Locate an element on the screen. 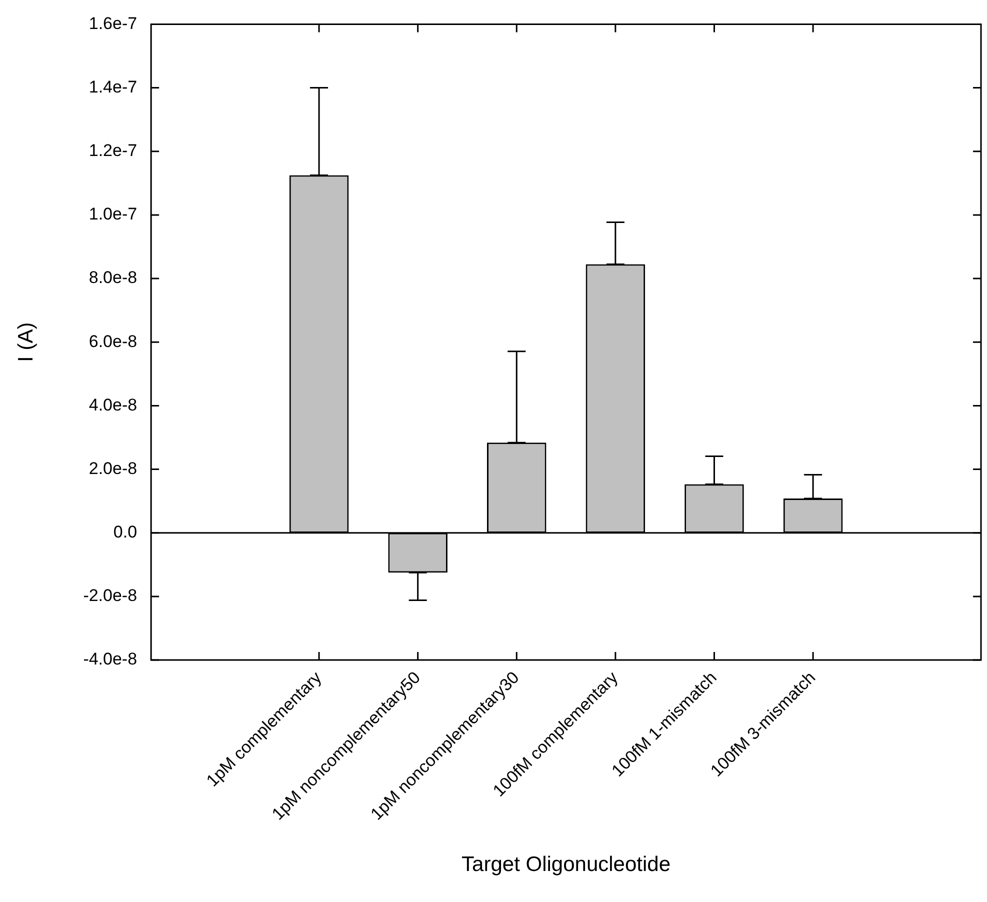 The height and width of the screenshot is (902, 987). y-tick-label: 1.0e-7 is located at coordinates (113, 214).